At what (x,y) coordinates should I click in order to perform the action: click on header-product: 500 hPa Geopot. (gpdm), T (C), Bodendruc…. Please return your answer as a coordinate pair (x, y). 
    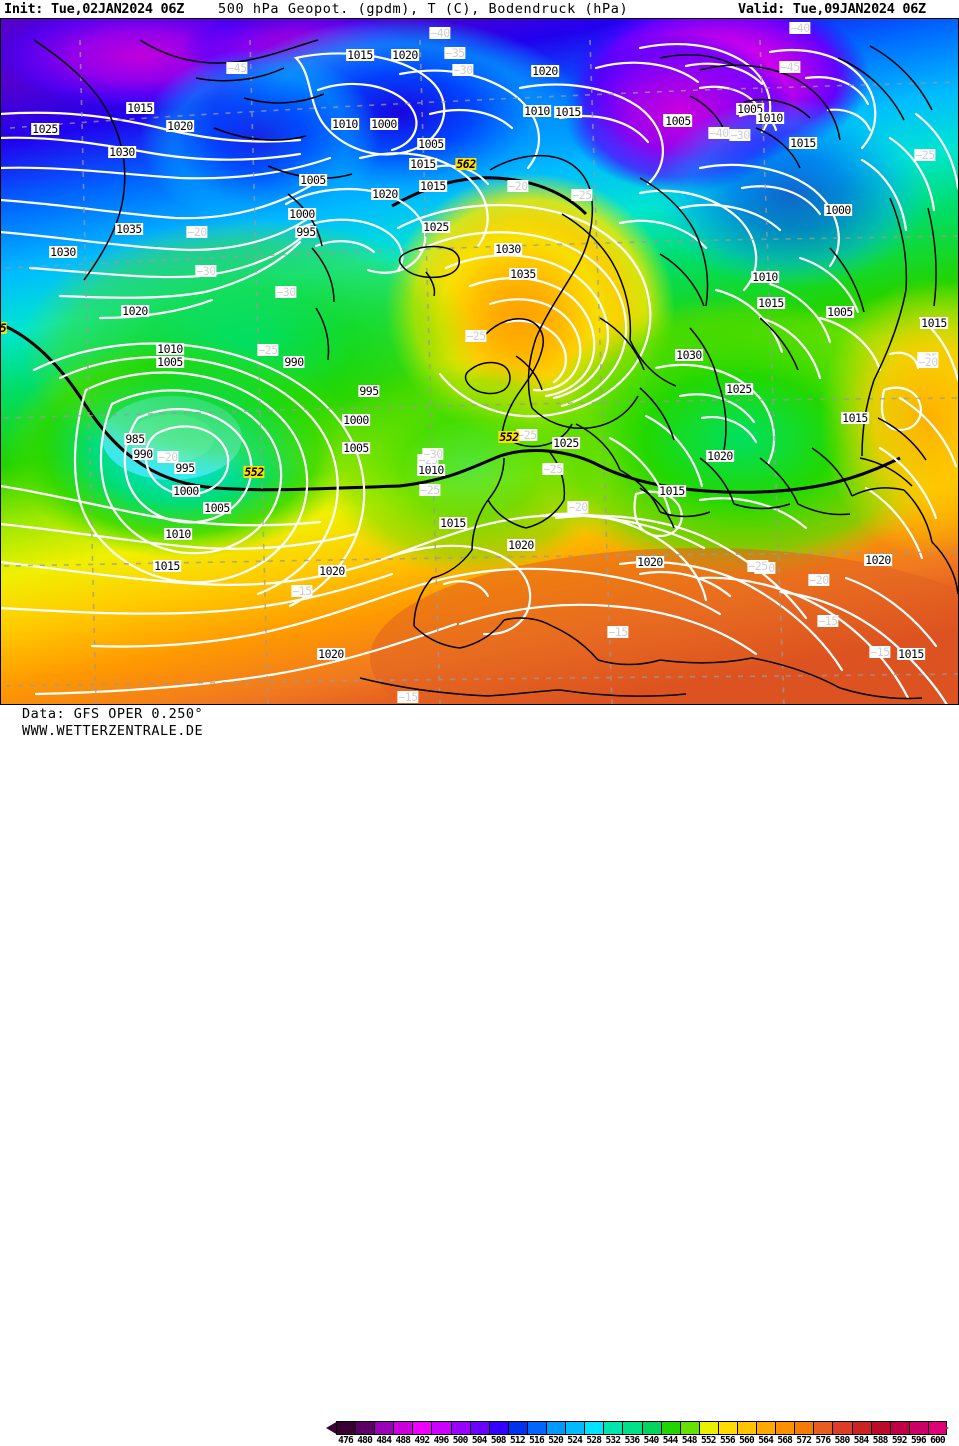
    Looking at the image, I should click on (423, 9).